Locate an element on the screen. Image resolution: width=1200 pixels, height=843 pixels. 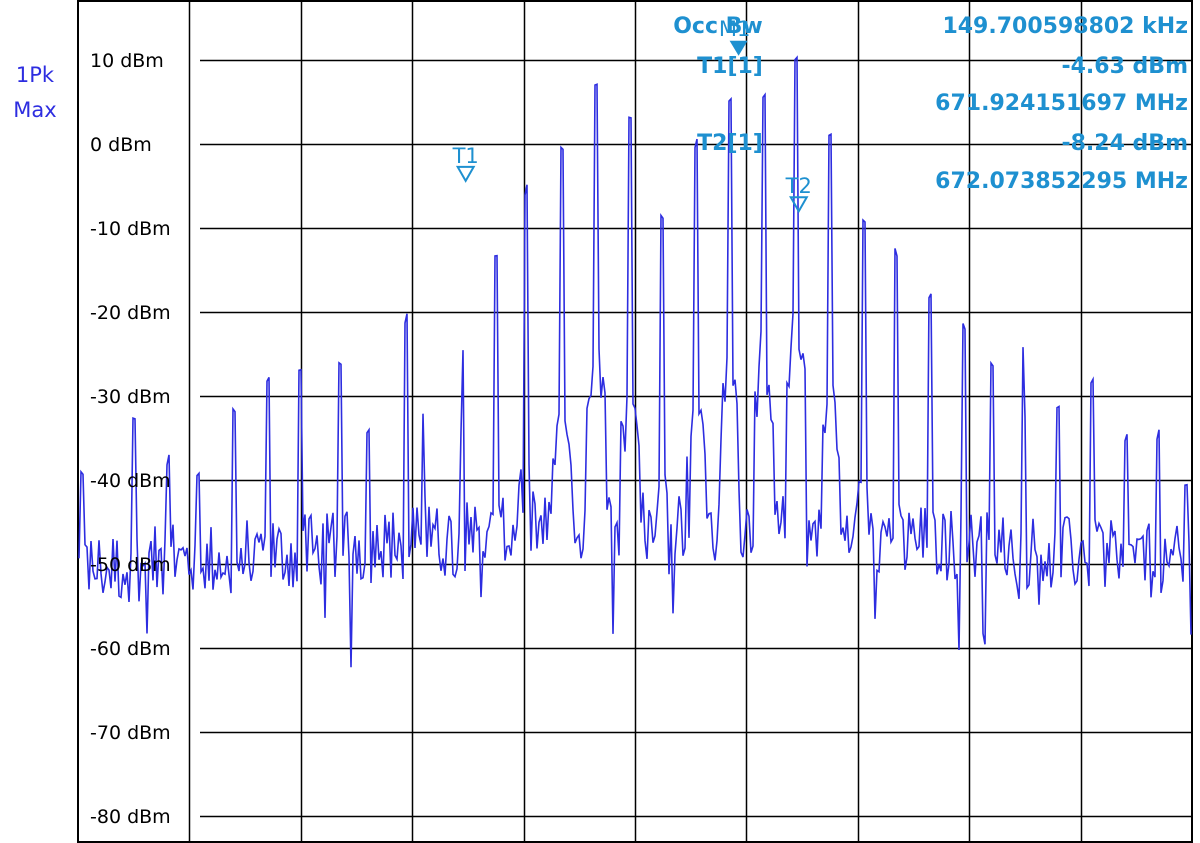
marker-t2-label: T2 is located at coordinates (798, 186).